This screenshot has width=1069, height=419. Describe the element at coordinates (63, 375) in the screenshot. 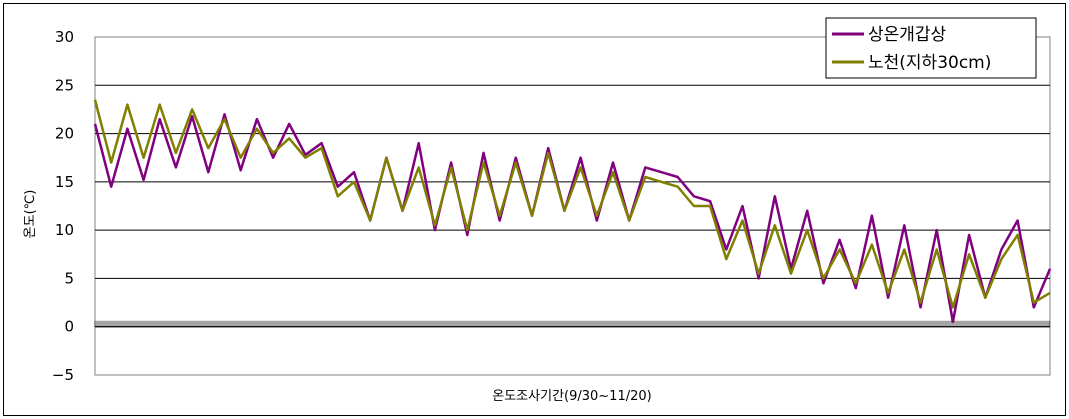

I see `y-tick-label: −5` at that location.